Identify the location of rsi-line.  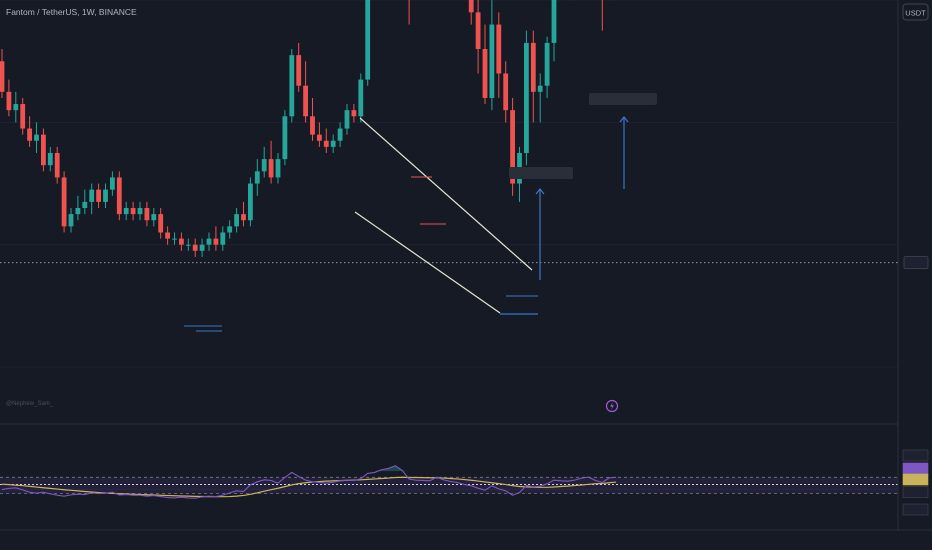
(309, 482).